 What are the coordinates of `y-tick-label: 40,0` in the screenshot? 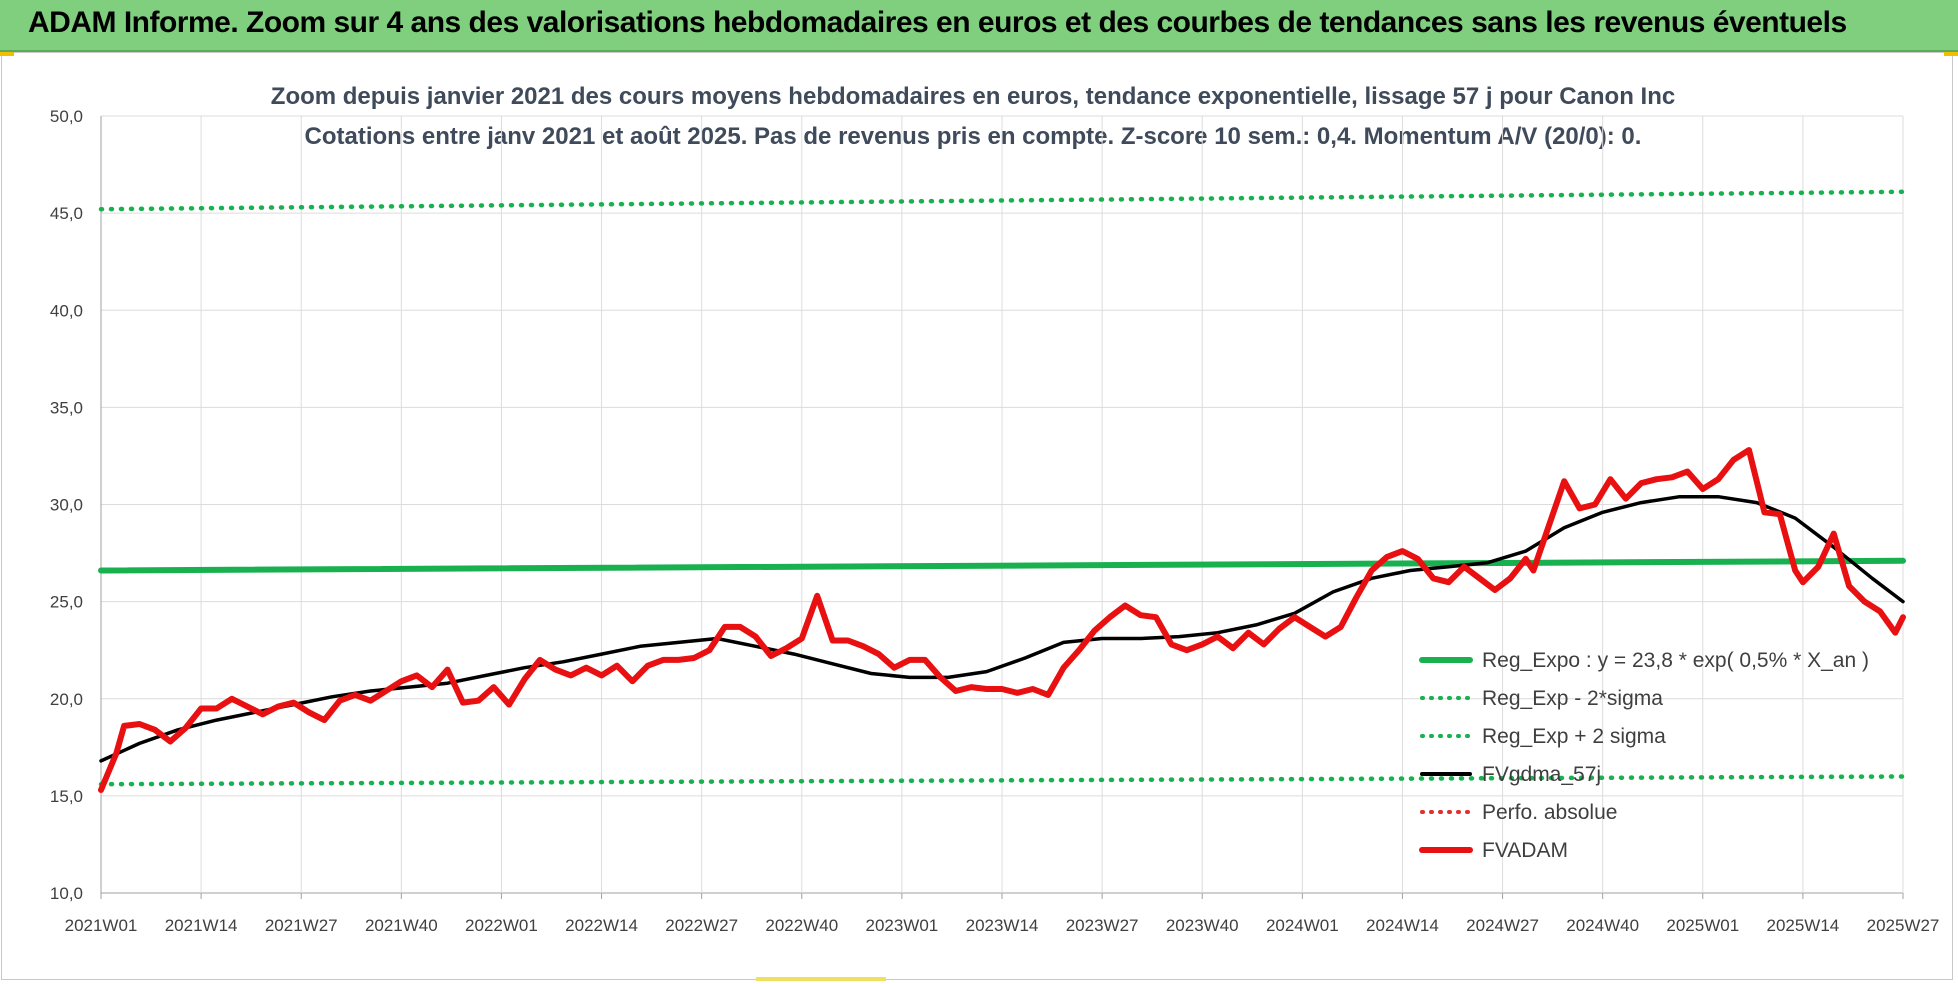 It's located at (66, 310).